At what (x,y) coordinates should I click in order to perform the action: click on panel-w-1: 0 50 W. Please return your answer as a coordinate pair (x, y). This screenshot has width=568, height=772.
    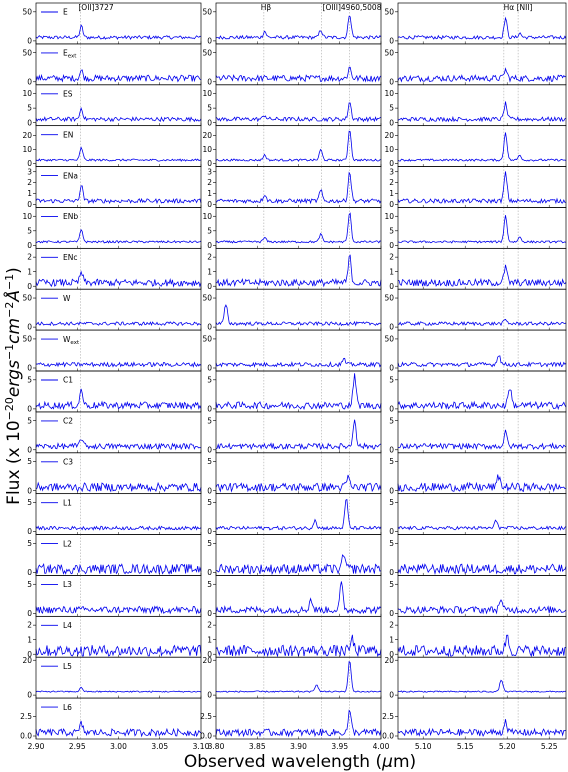
    Looking at the image, I should click on (112, 310).